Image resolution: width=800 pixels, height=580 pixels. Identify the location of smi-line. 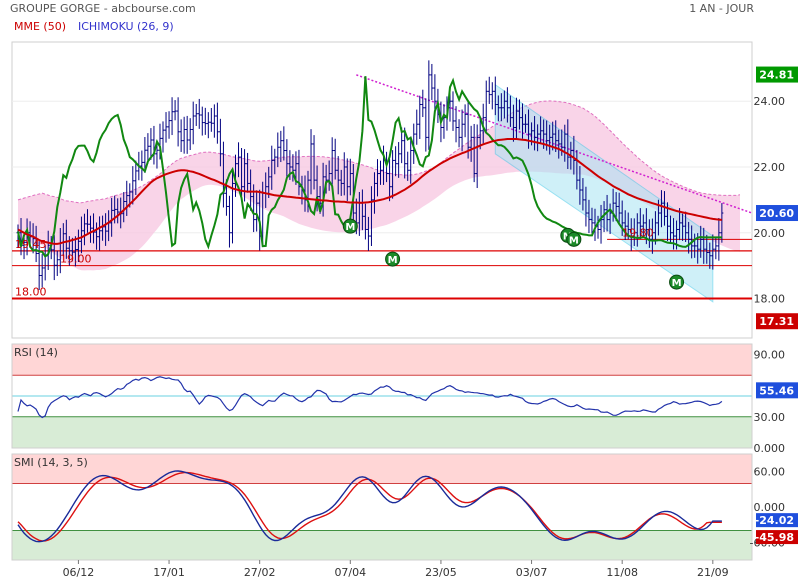
(369, 506).